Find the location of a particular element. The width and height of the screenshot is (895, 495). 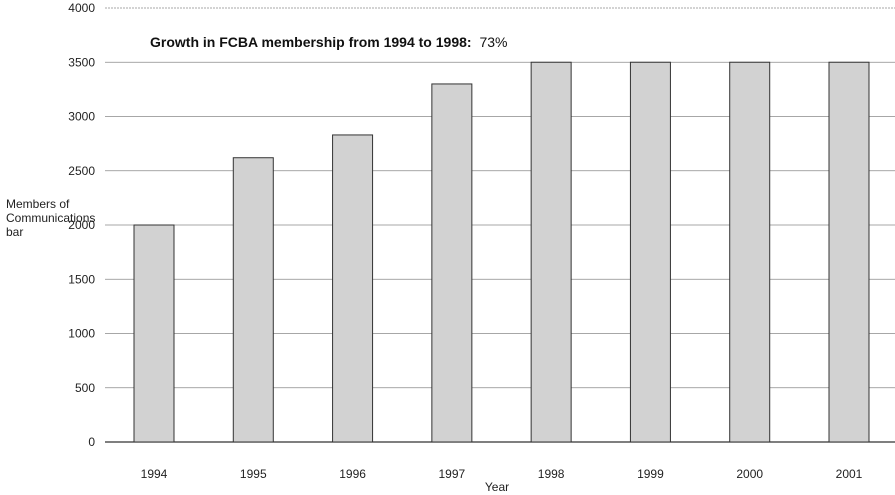

x-tick-label: 2000 is located at coordinates (749, 474).